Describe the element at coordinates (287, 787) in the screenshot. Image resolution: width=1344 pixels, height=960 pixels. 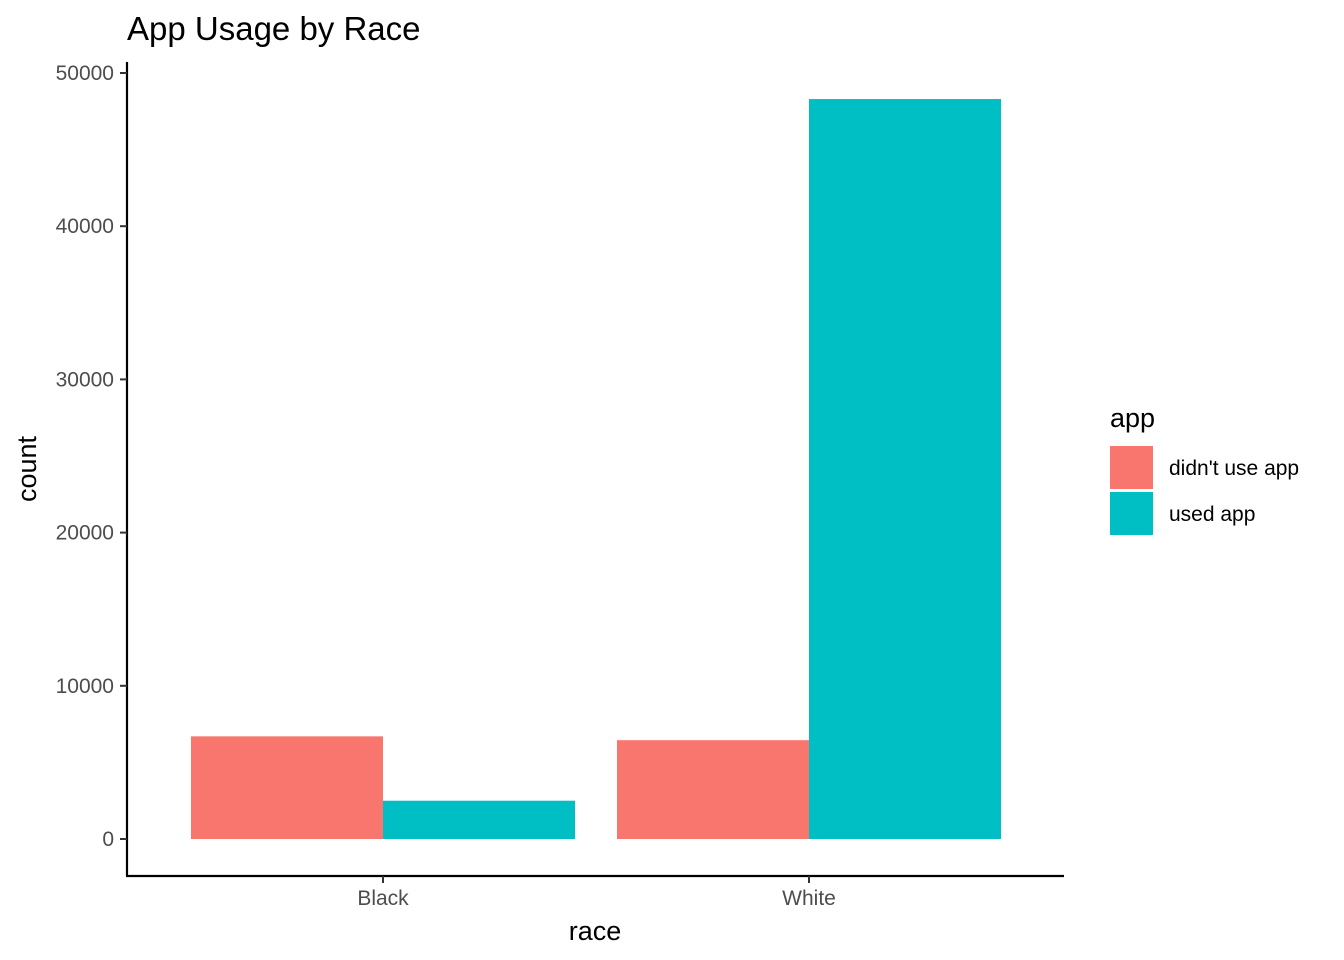
I see `bar-black-didn-t-use-app` at that location.